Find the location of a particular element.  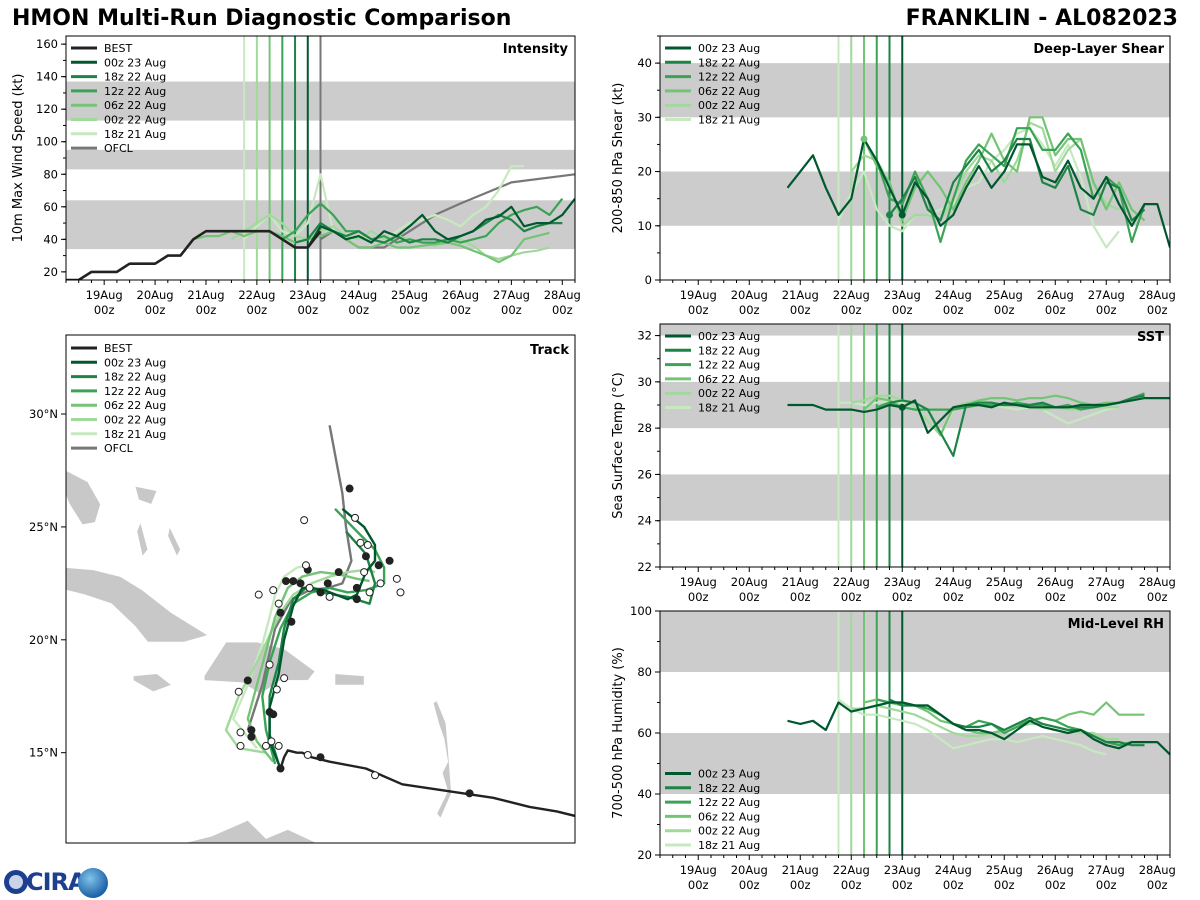

intensity-plot-area is located at coordinates (320, 158).